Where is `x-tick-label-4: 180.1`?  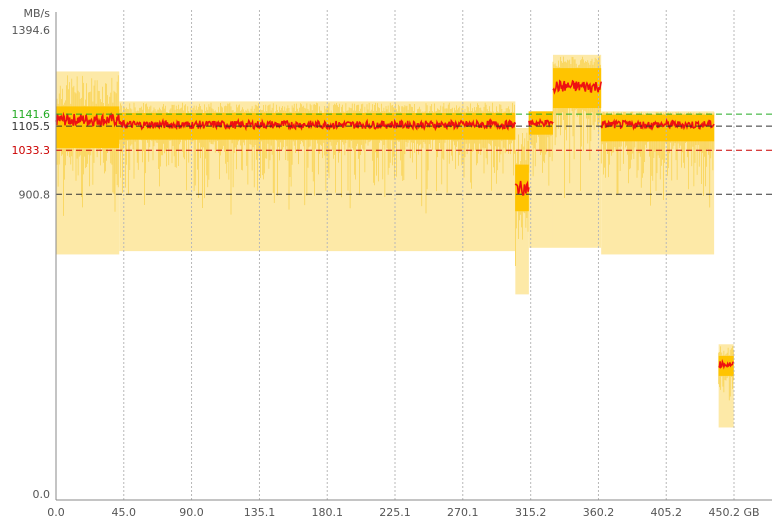 x-tick-label-4: 180.1 is located at coordinates (327, 512).